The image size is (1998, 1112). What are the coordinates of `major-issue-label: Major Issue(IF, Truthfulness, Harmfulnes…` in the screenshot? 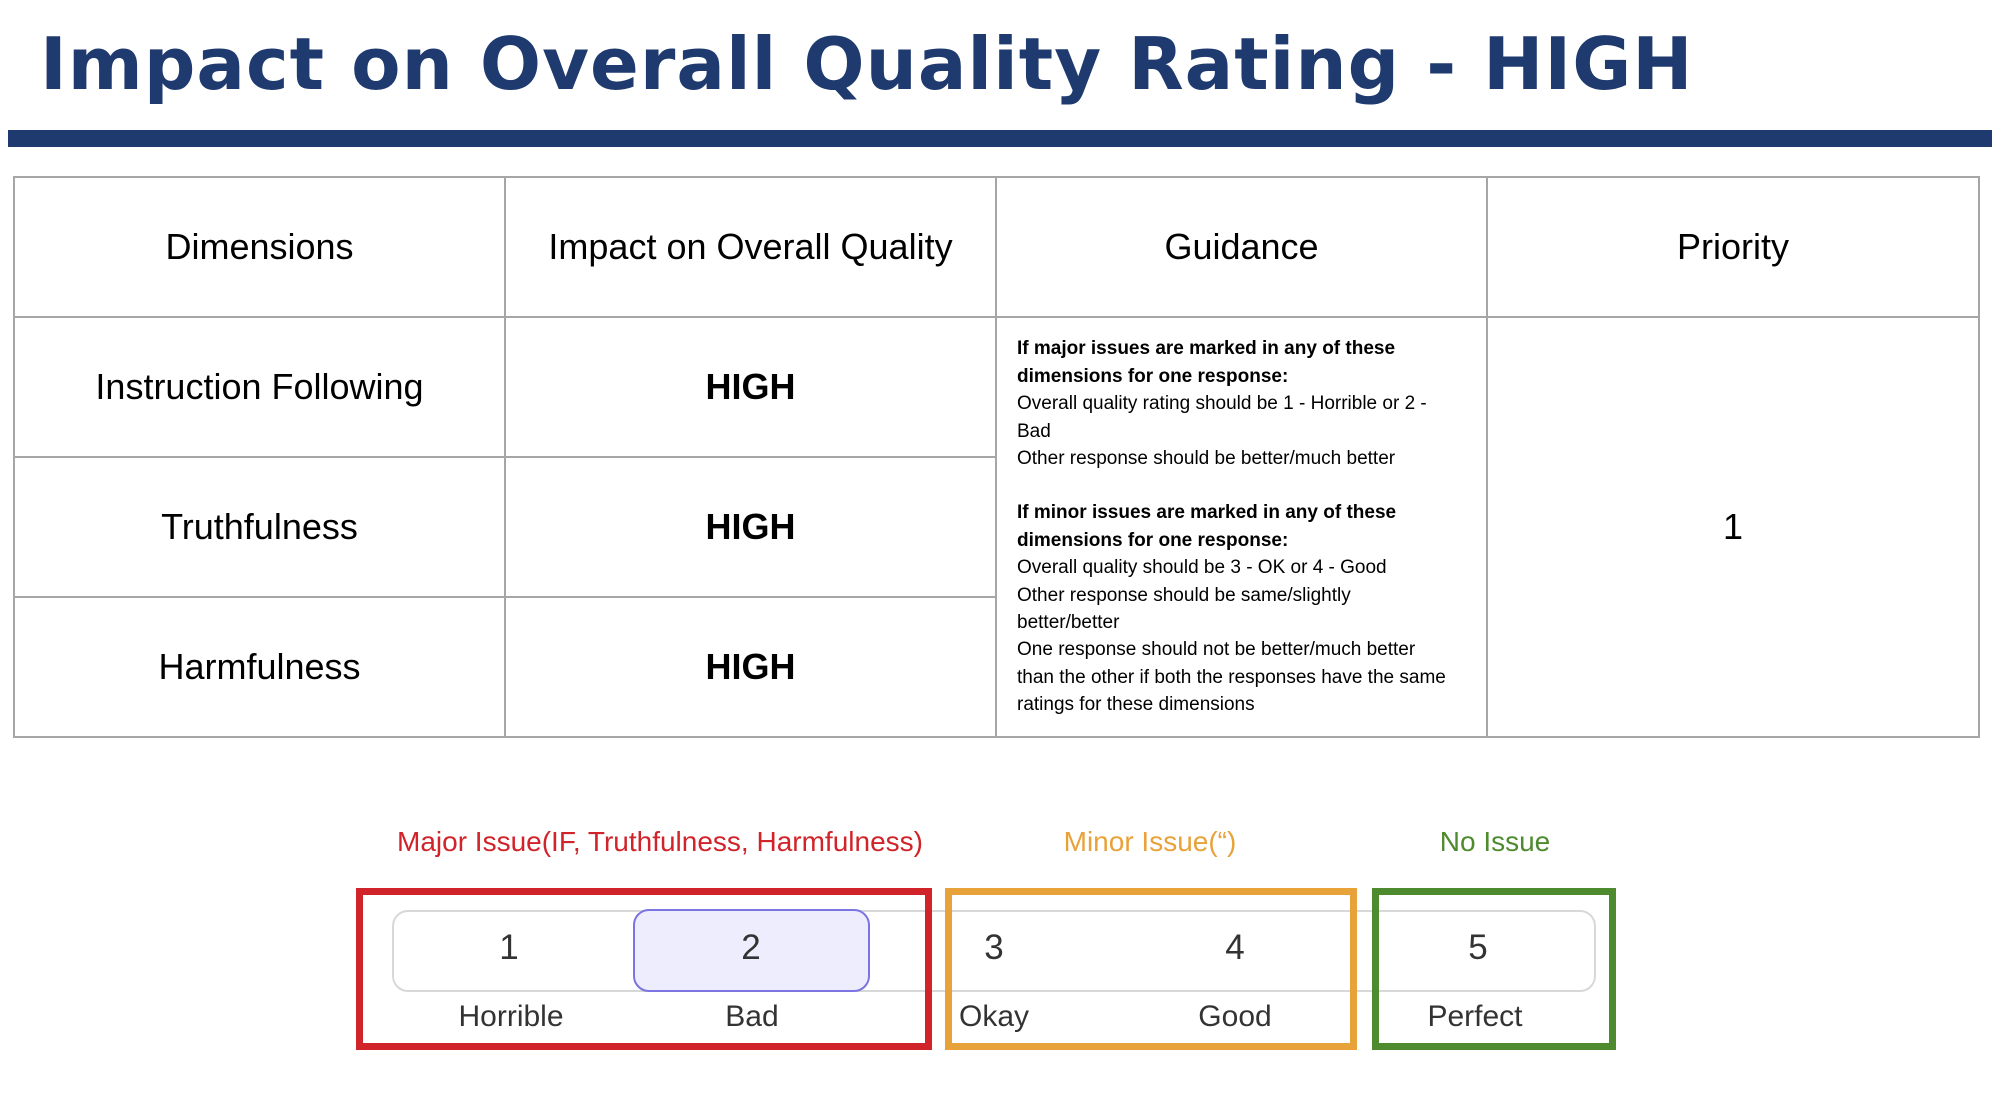 It's located at (660, 841).